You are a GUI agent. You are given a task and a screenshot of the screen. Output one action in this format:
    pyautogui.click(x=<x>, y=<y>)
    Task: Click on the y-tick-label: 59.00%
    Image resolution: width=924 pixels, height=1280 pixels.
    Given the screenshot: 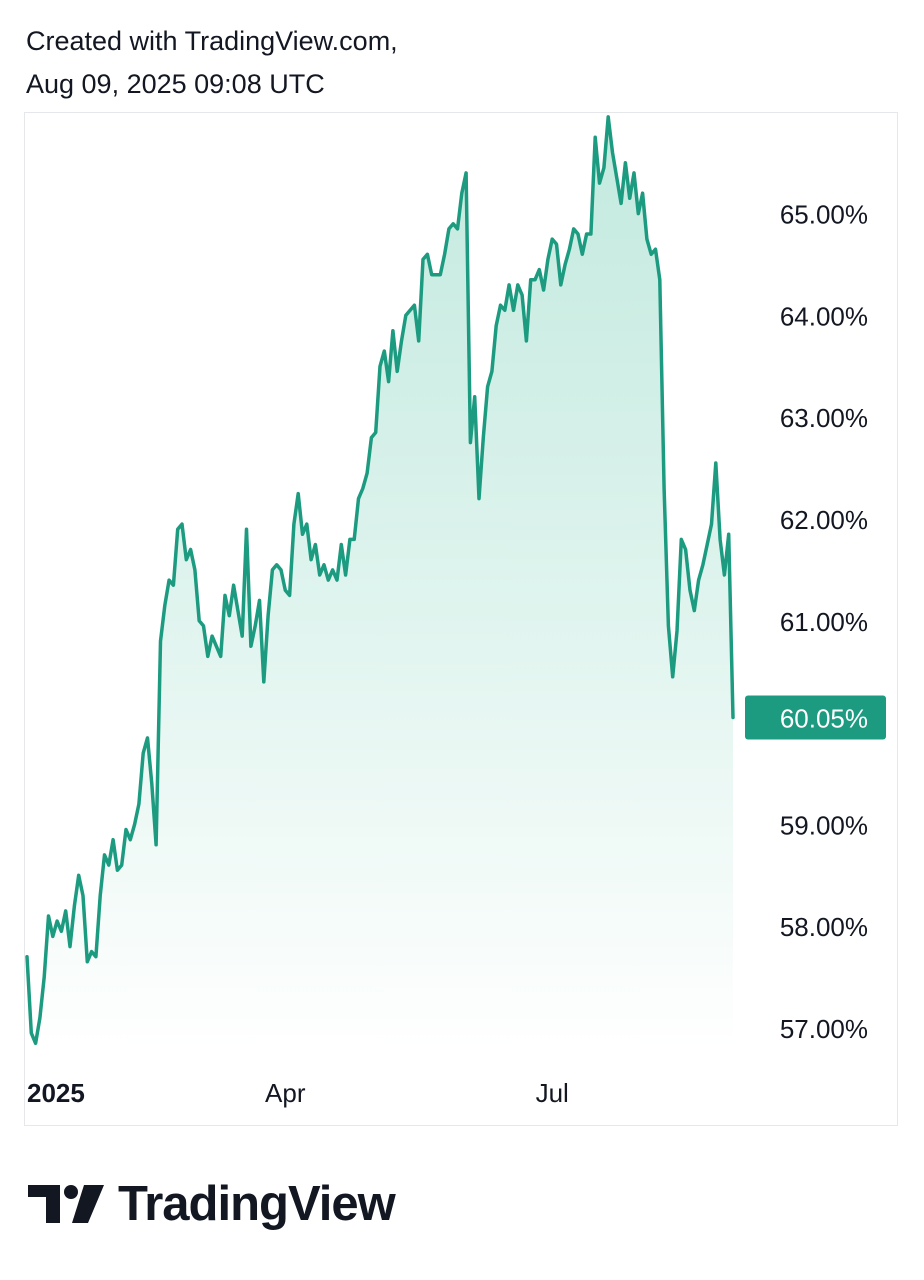 What is the action you would take?
    pyautogui.click(x=824, y=825)
    